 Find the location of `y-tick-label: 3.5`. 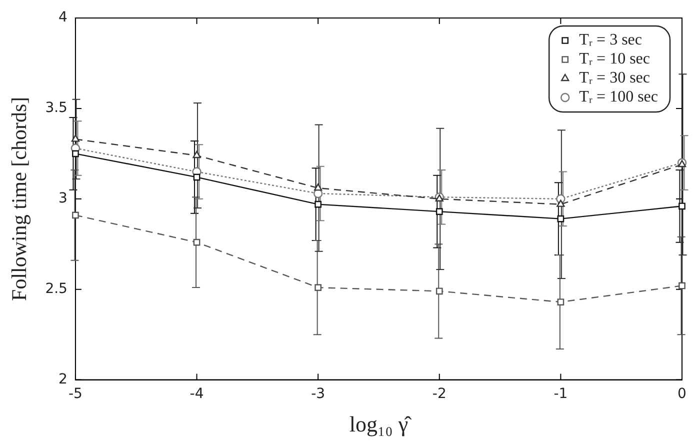

y-tick-label: 3.5 is located at coordinates (56, 108).